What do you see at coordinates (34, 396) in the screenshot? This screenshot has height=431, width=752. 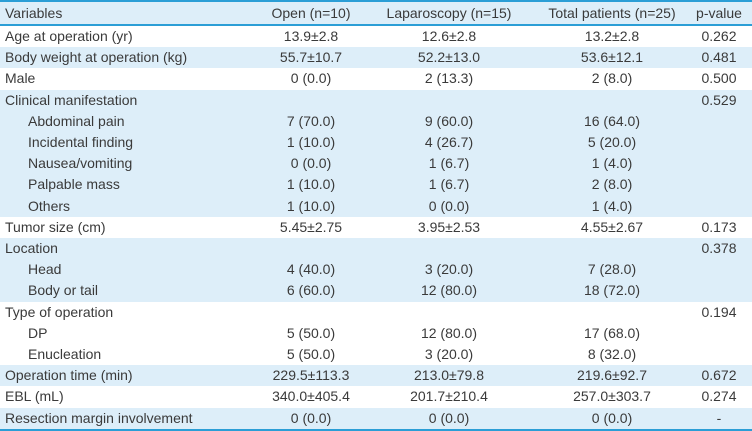 I see `cell-variable: EBL (mL)` at bounding box center [34, 396].